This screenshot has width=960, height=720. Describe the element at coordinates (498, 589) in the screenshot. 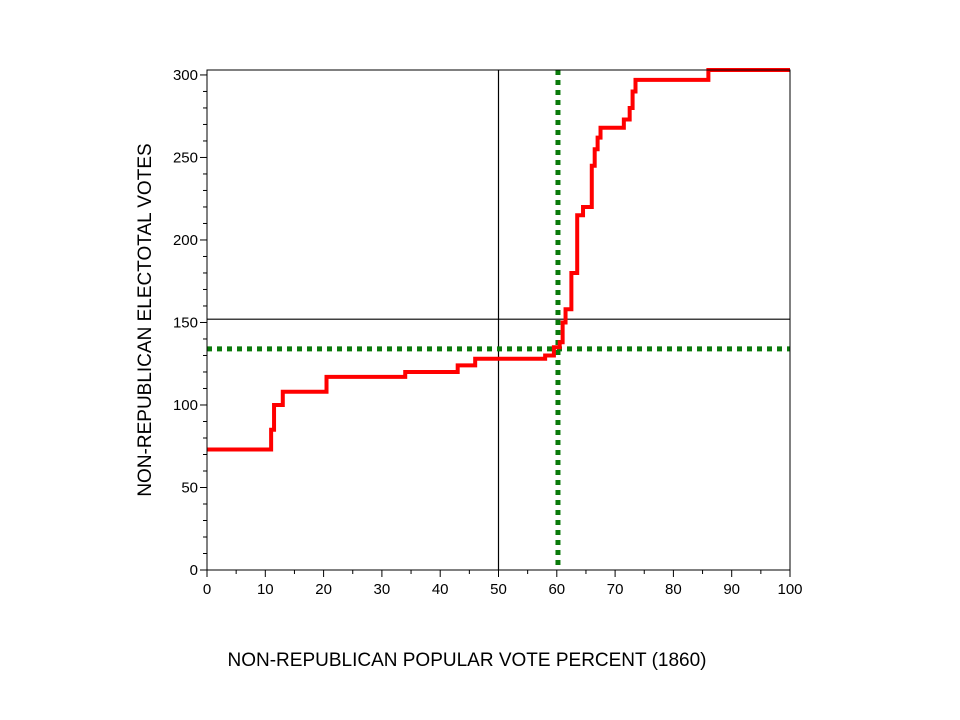

I see `x-tick-label: 50` at that location.